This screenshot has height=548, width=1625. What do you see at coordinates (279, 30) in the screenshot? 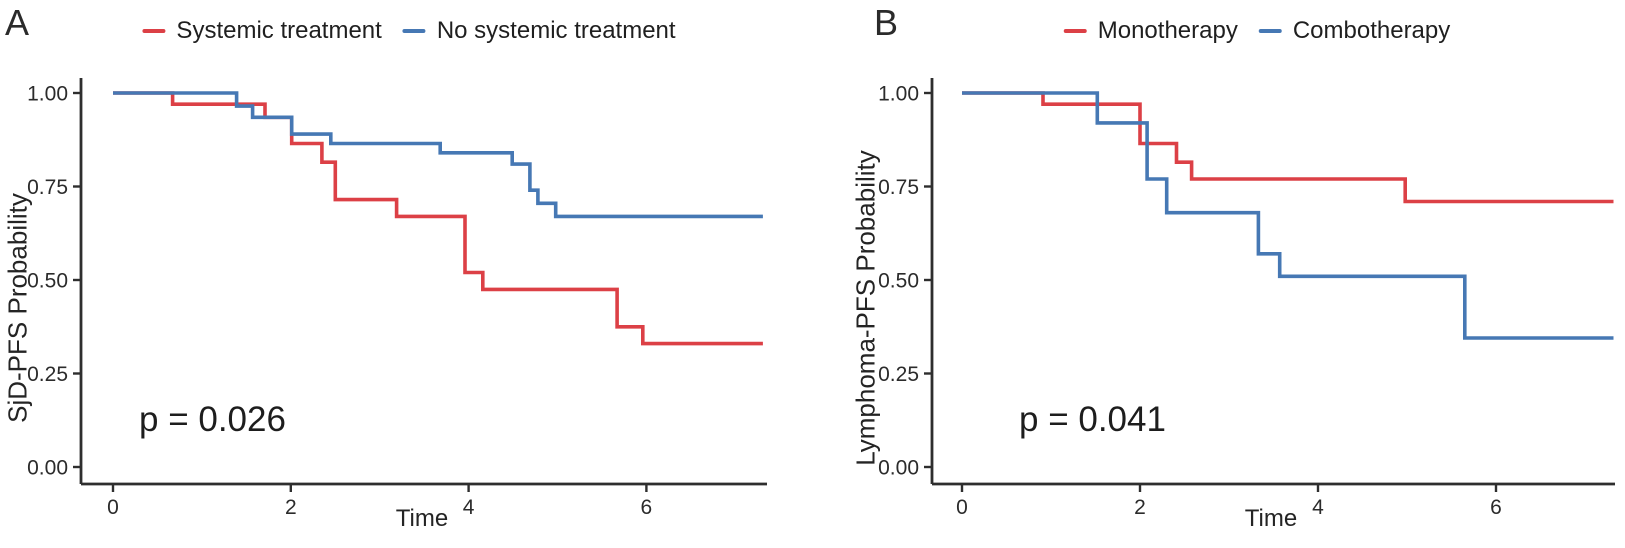
I see `legend-label-systemic-treatment: Systemic treatment` at bounding box center [279, 30].